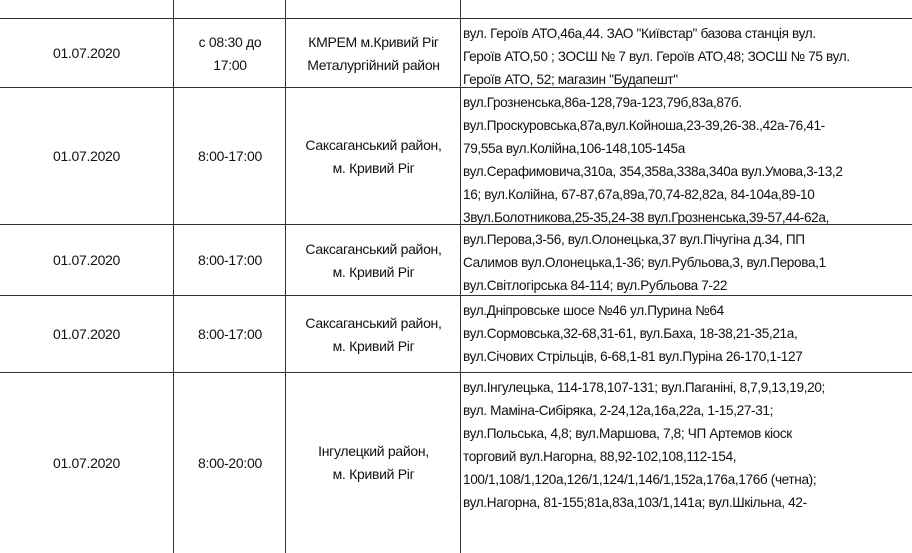  Describe the element at coordinates (230, 64) in the screenshot. I see `time-cell-line: 17:00` at that location.